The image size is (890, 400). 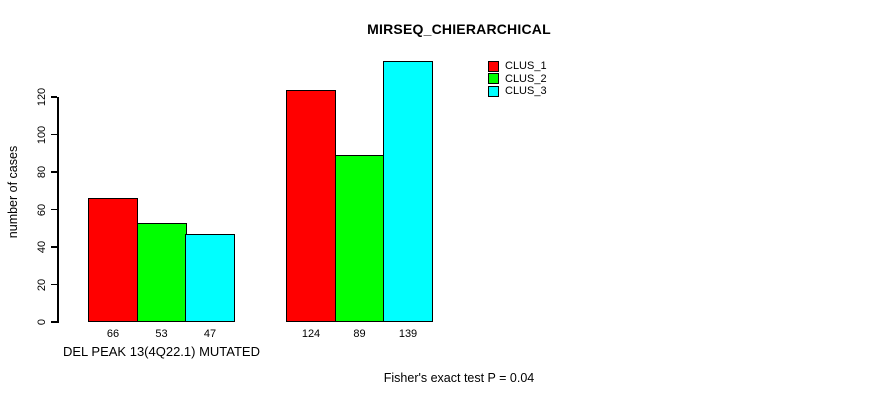 I want to click on bar-value-label: 139, so click(x=408, y=334).